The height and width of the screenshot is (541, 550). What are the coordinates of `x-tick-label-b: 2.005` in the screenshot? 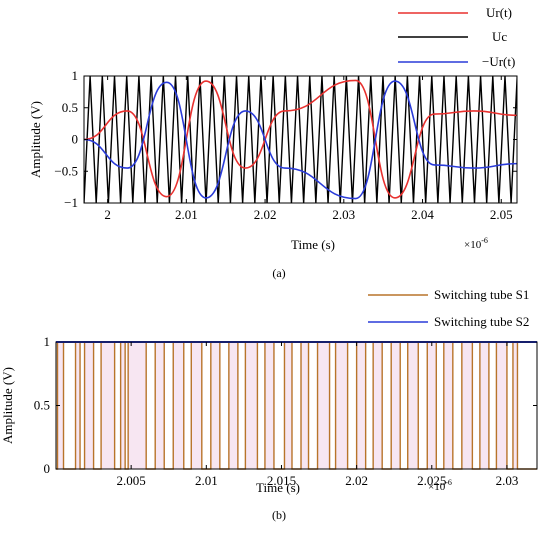 It's located at (131, 480).